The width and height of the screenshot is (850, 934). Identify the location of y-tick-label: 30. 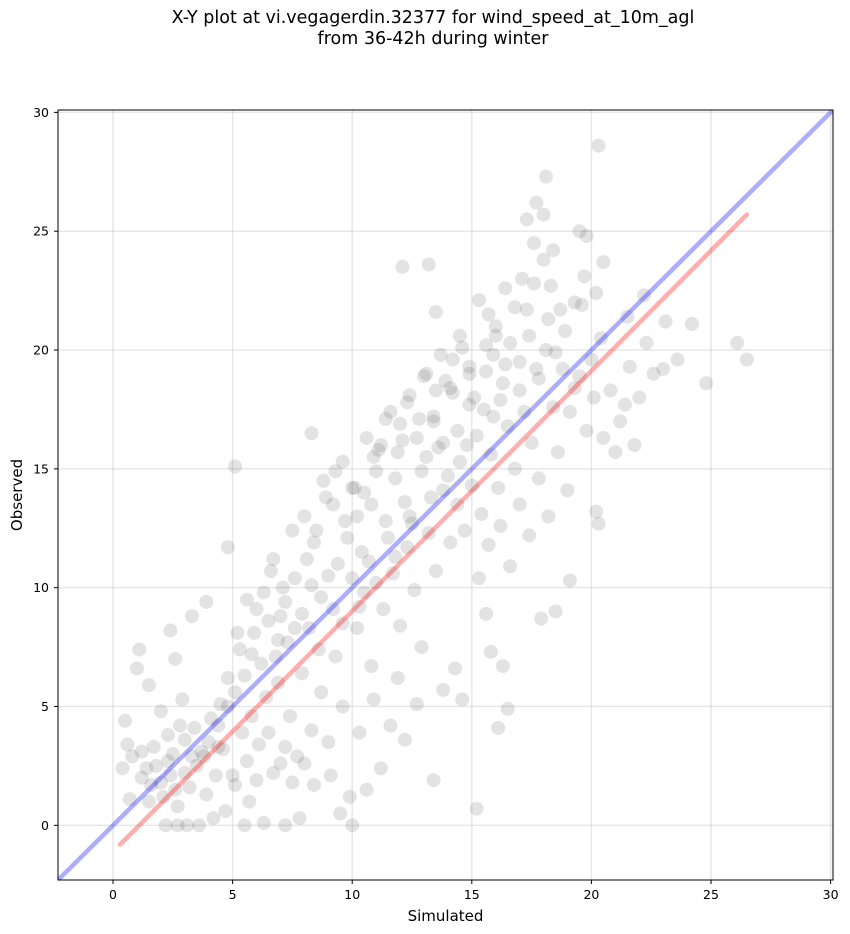
(41, 112).